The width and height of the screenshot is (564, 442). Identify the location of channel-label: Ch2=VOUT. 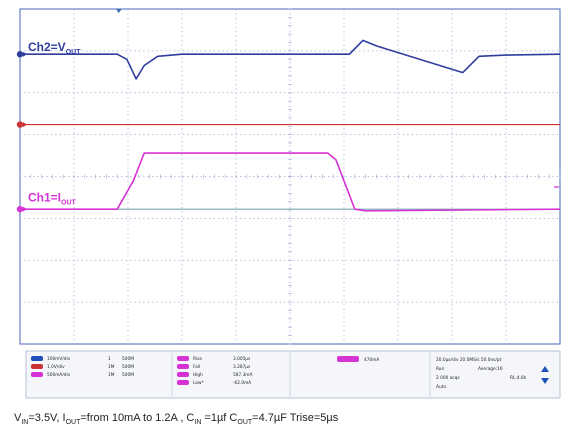
(54, 48).